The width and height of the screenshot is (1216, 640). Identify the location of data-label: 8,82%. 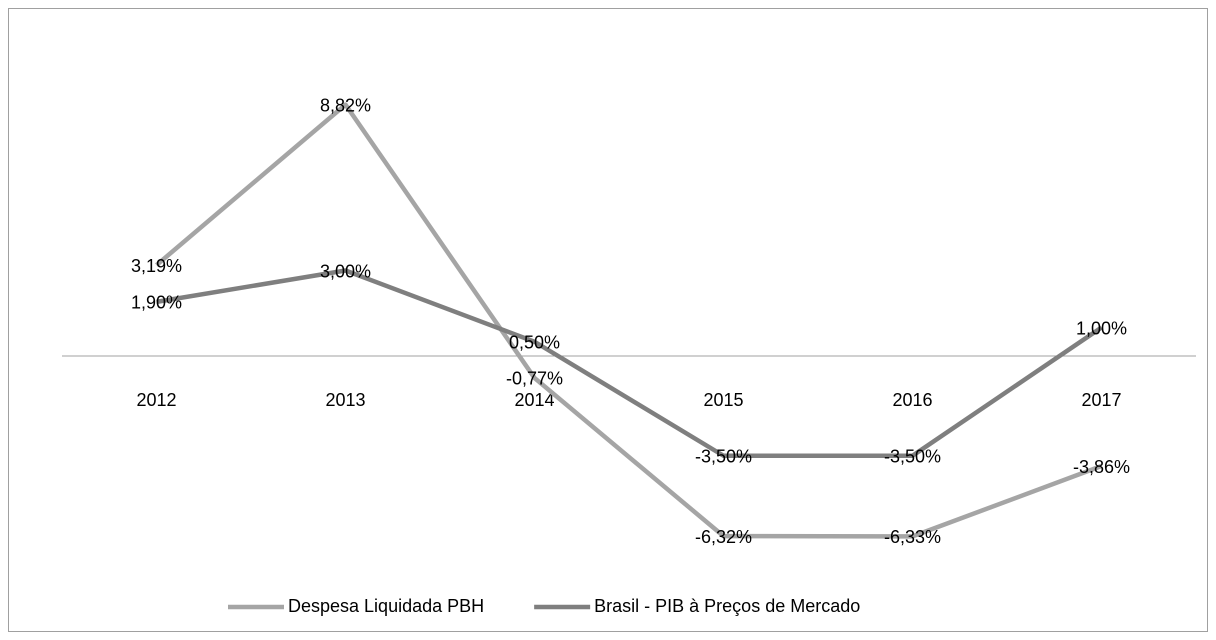
(345, 105).